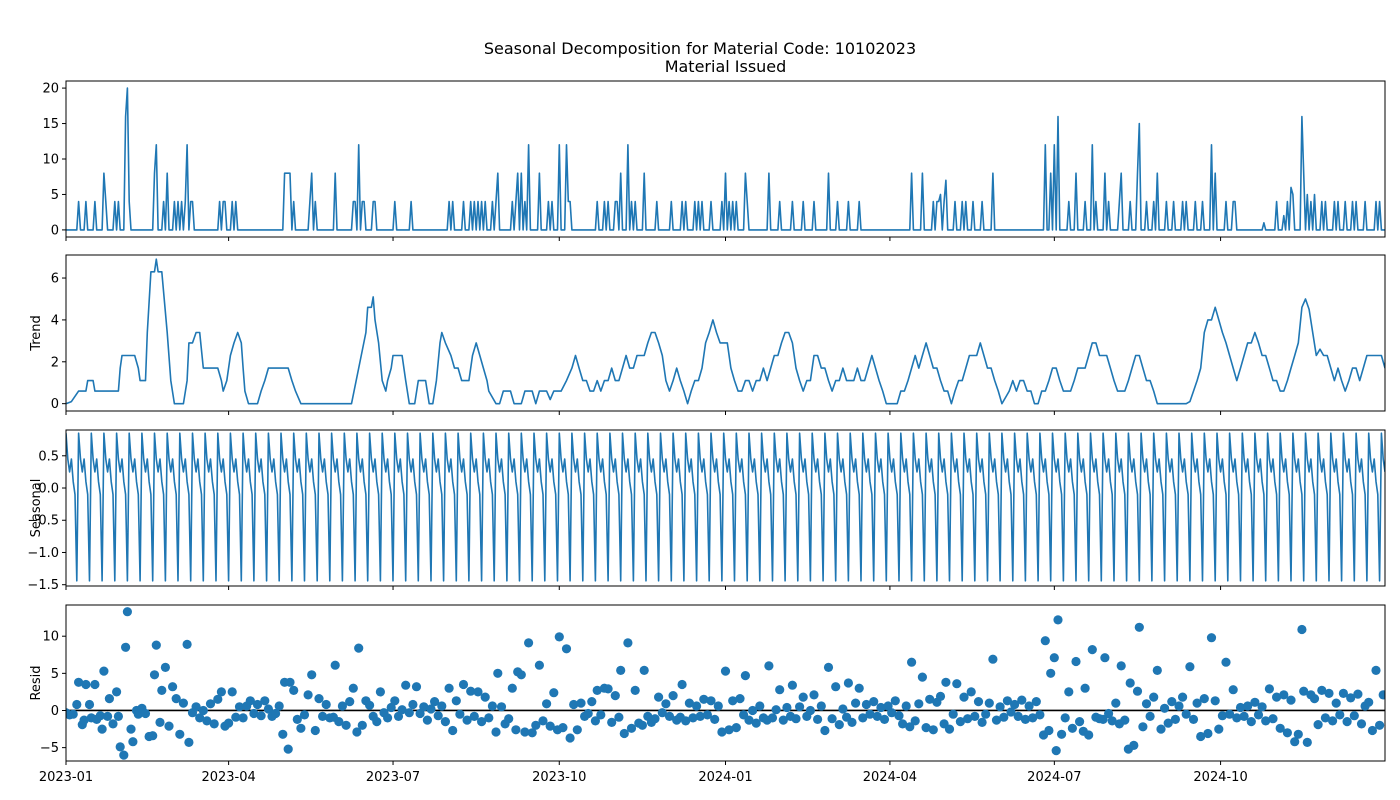 The width and height of the screenshot is (1400, 800). Describe the element at coordinates (66, 777) in the screenshot. I see `x-tick-label: 2023-01` at that location.